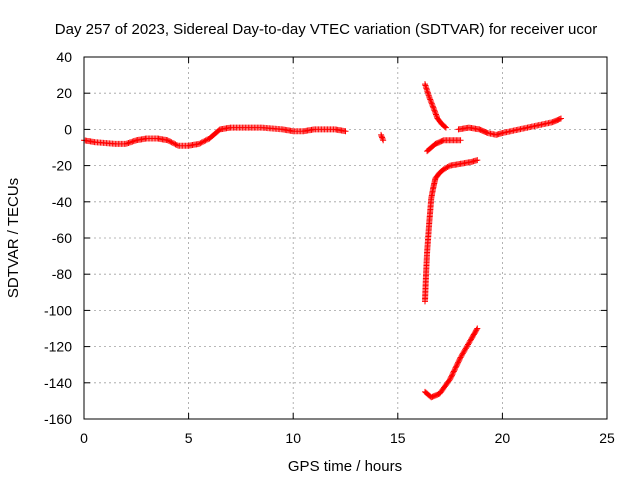  I want to click on x-tick-label: 20, so click(503, 438).